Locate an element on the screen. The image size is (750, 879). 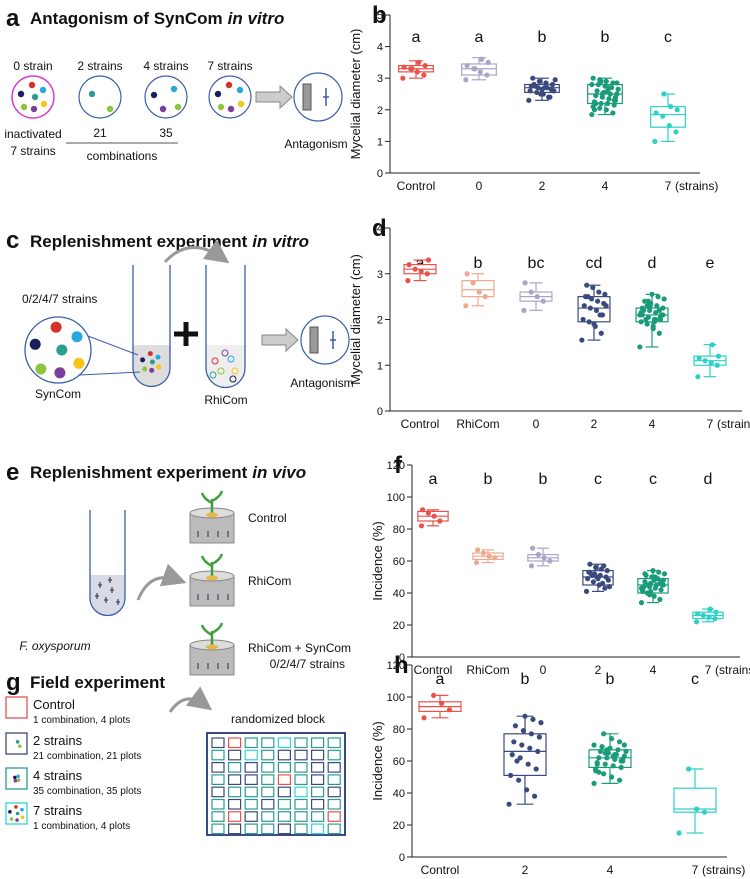
y-tick-label: 2 is located at coordinates (380, 321).